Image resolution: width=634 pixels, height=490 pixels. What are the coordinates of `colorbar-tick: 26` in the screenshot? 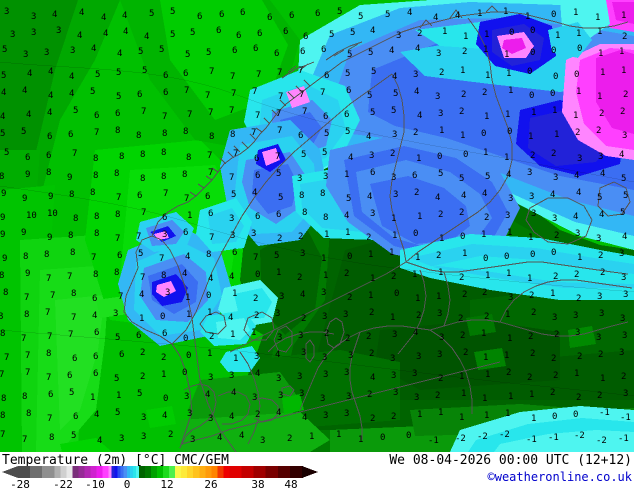 It's located at (211, 484).